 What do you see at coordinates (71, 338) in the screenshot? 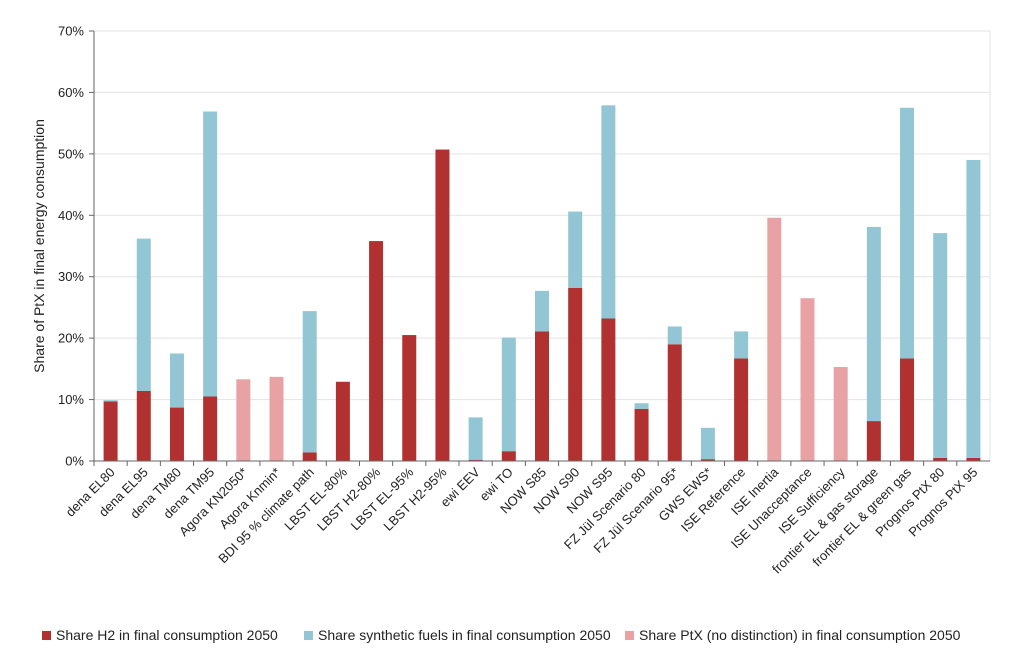
I see `y-tick-label: 20%` at bounding box center [71, 338].